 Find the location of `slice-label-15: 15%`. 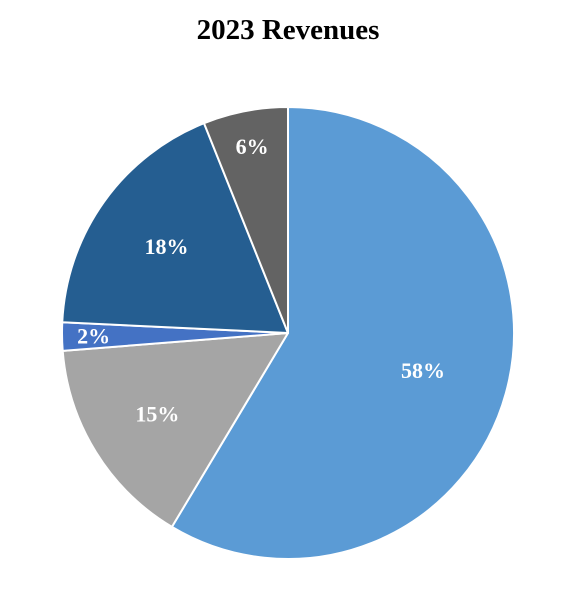

slice-label-15: 15% is located at coordinates (157, 414).